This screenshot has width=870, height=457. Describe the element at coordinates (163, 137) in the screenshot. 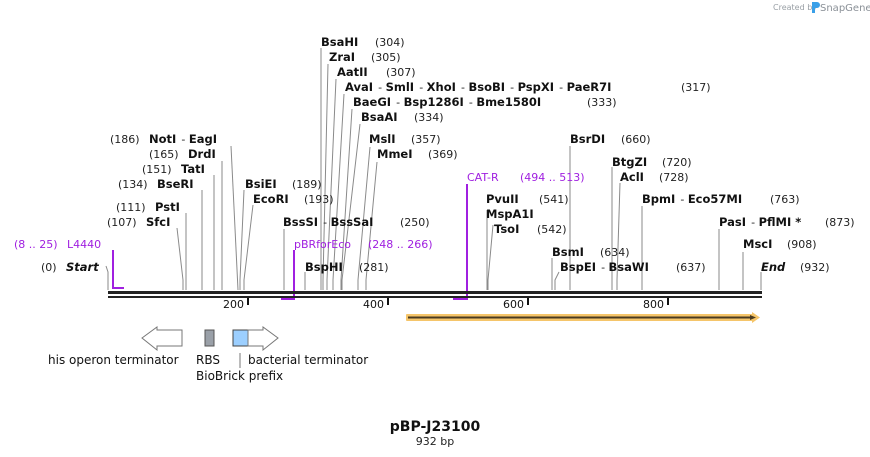

I see `enzyme-label-noti-eagi: (186) NotI - EagI` at that location.